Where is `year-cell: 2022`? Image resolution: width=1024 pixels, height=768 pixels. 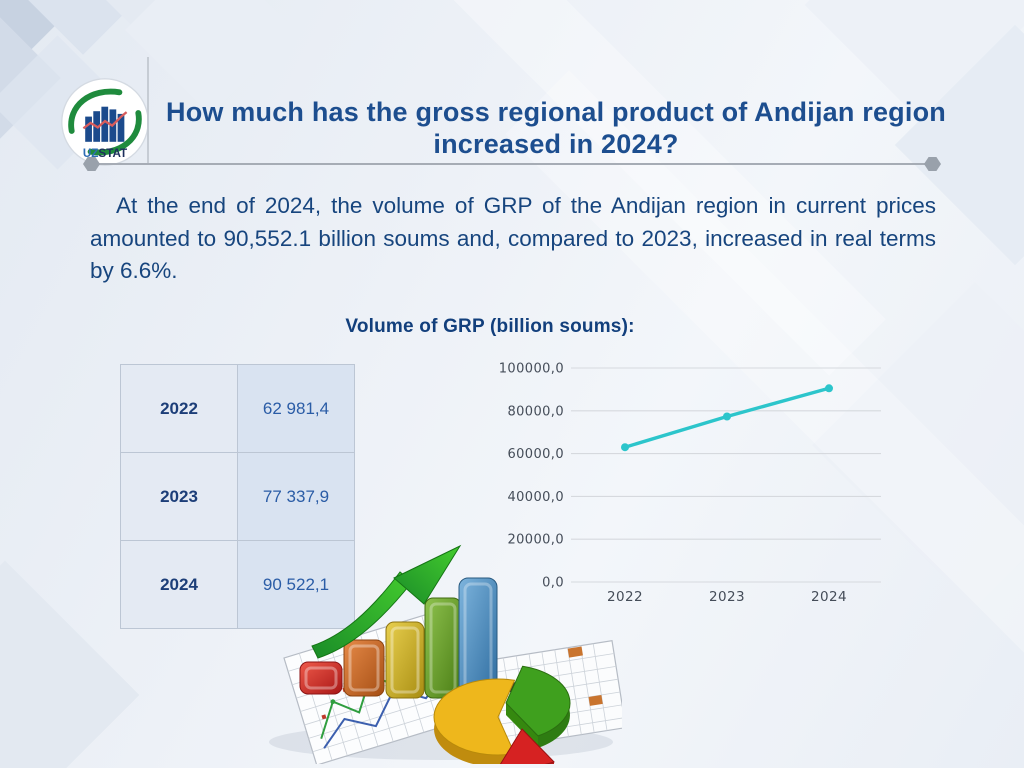 year-cell: 2022 is located at coordinates (179, 408).